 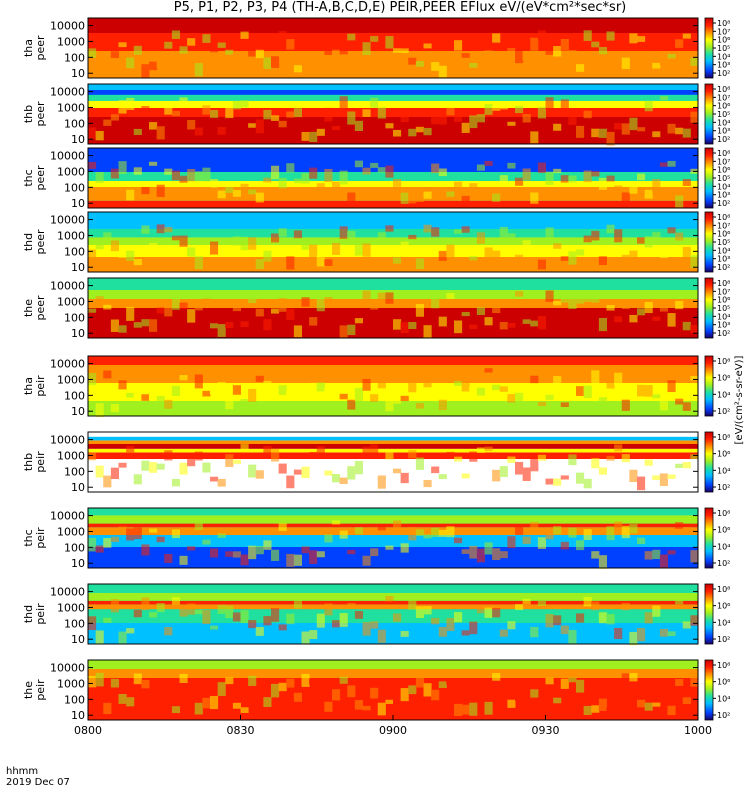 I want to click on x-tick-label: 0900, so click(x=393, y=730).